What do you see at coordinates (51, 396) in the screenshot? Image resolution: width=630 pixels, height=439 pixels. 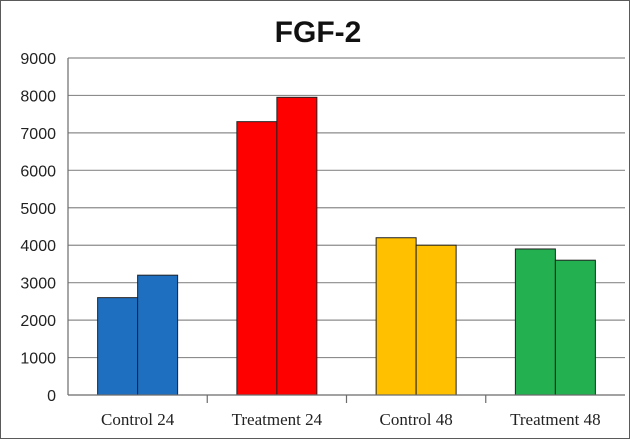 I see `y-tick-label: 0` at bounding box center [51, 396].